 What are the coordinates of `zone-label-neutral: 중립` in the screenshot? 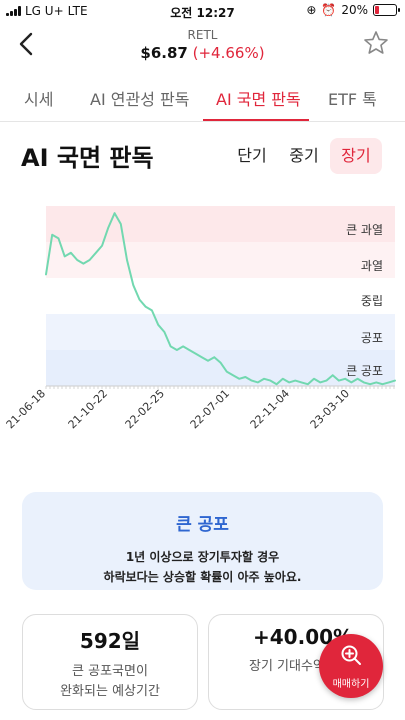 It's located at (371, 301).